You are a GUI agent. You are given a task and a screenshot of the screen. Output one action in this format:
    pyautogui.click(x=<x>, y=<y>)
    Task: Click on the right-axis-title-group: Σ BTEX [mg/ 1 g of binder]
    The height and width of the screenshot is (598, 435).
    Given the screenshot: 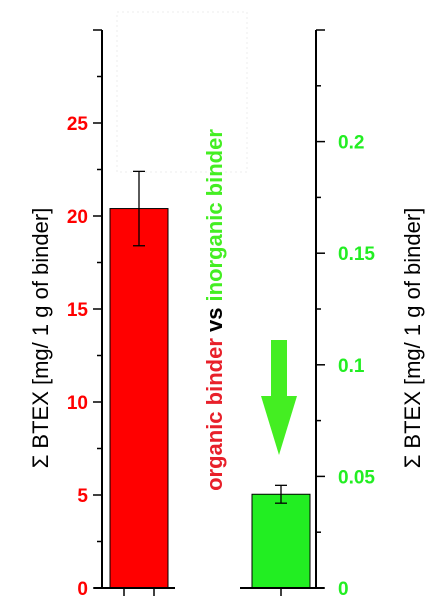 What is the action you would take?
    pyautogui.click(x=412, y=338)
    